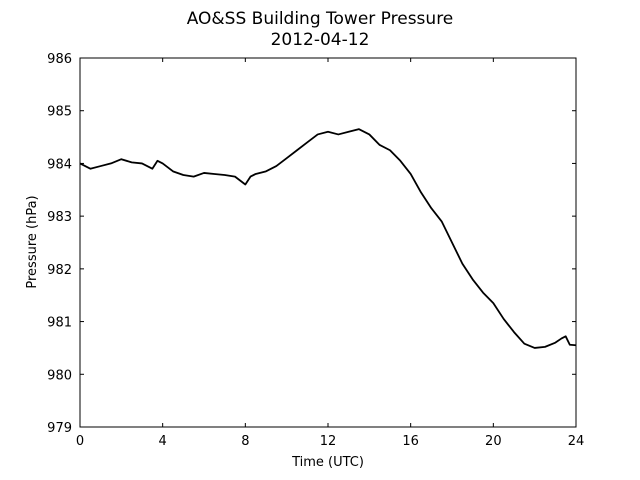  What do you see at coordinates (59, 375) in the screenshot?
I see `y-tick-label: 980` at bounding box center [59, 375].